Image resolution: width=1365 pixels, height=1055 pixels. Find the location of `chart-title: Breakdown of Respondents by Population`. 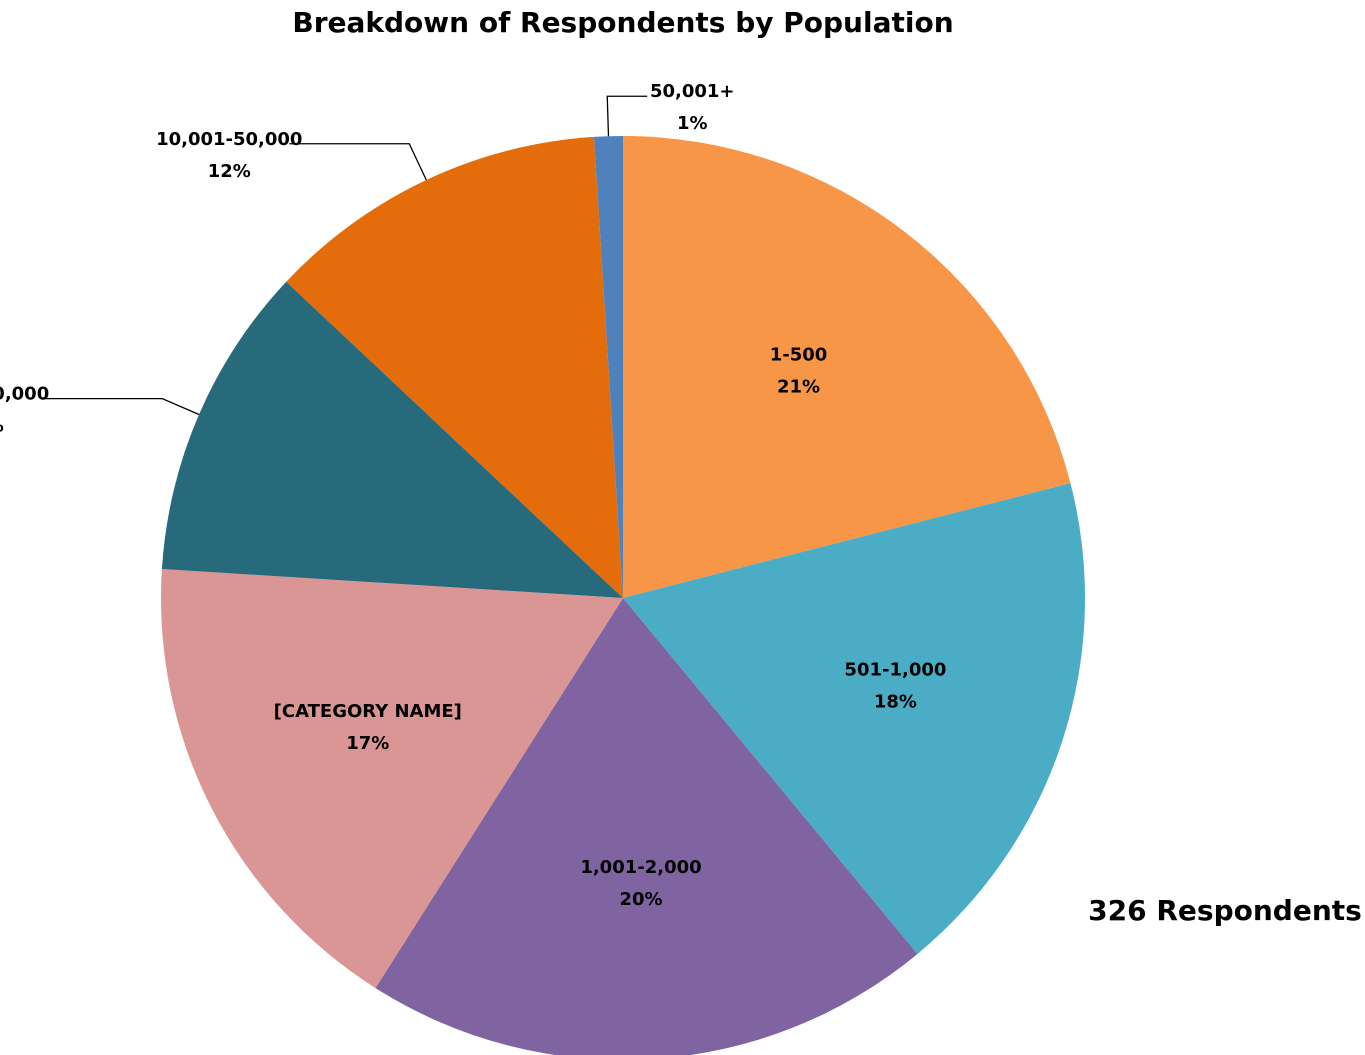

chart-title: Breakdown of Respondents by Population is located at coordinates (622, 22).